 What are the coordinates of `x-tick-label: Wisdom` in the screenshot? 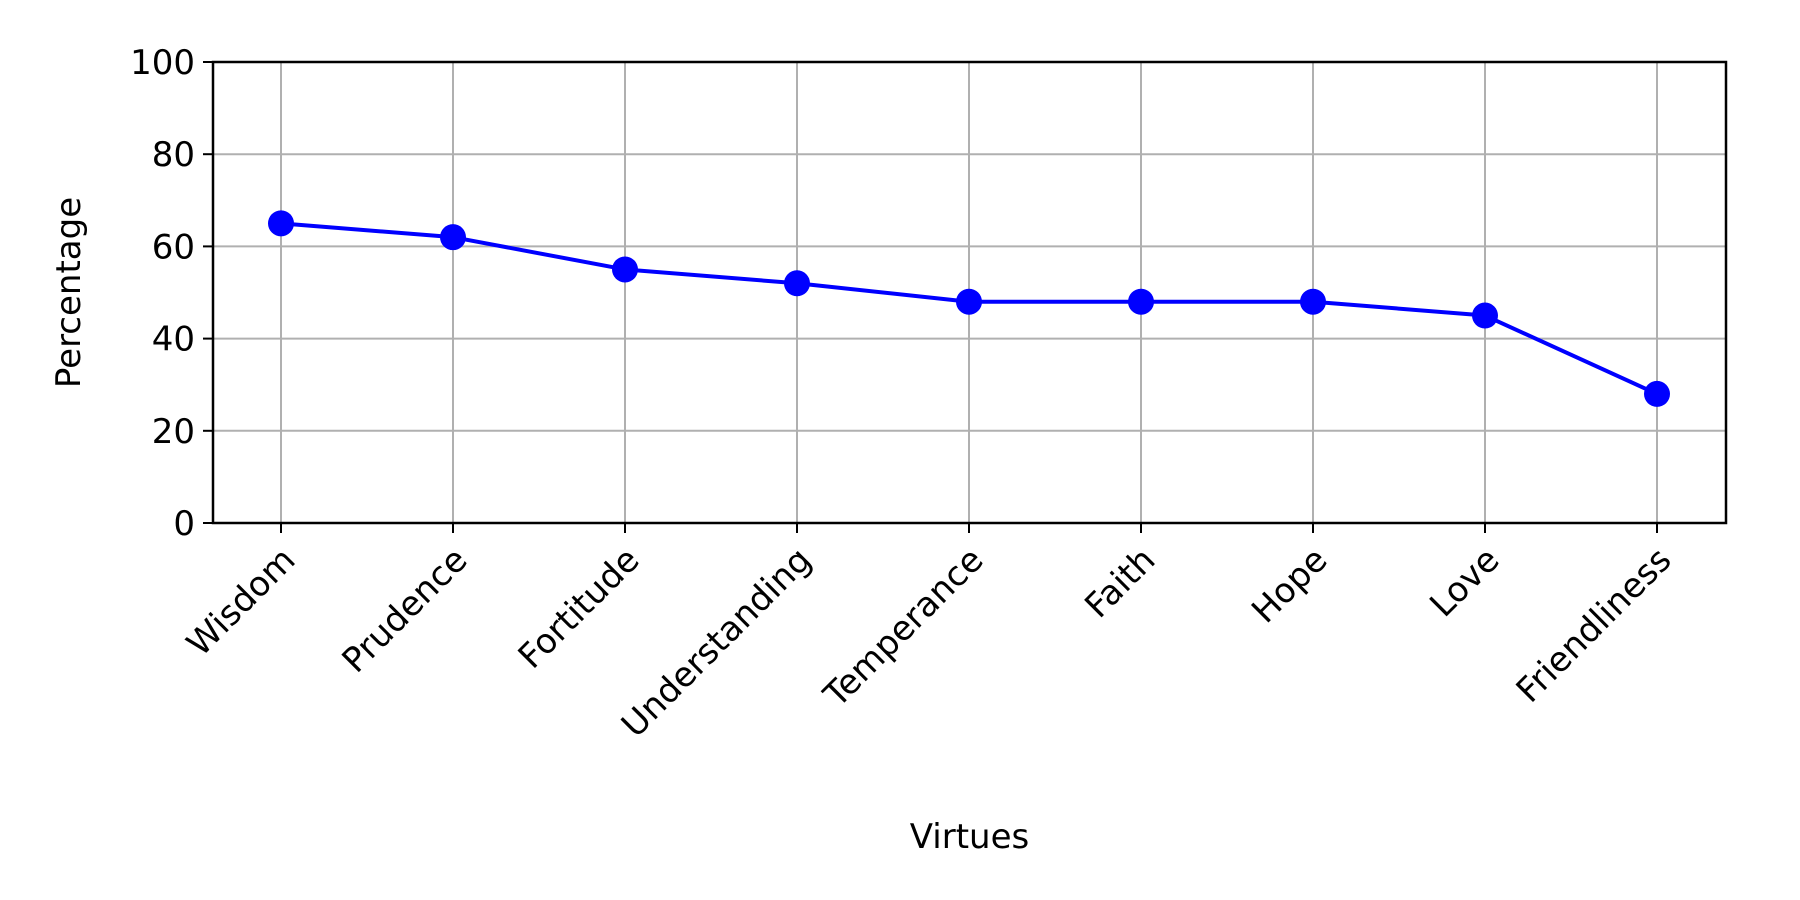 It's located at (241, 602).